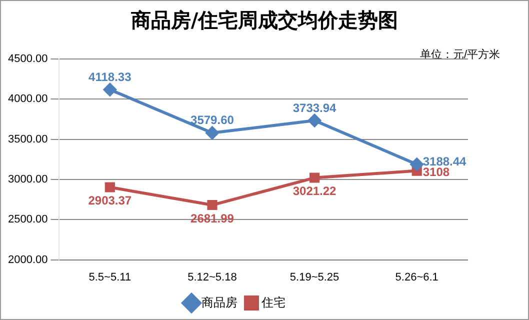 Image resolution: width=529 pixels, height=320 pixels. I want to click on y-tick-label: 4500.00, so click(28, 59).